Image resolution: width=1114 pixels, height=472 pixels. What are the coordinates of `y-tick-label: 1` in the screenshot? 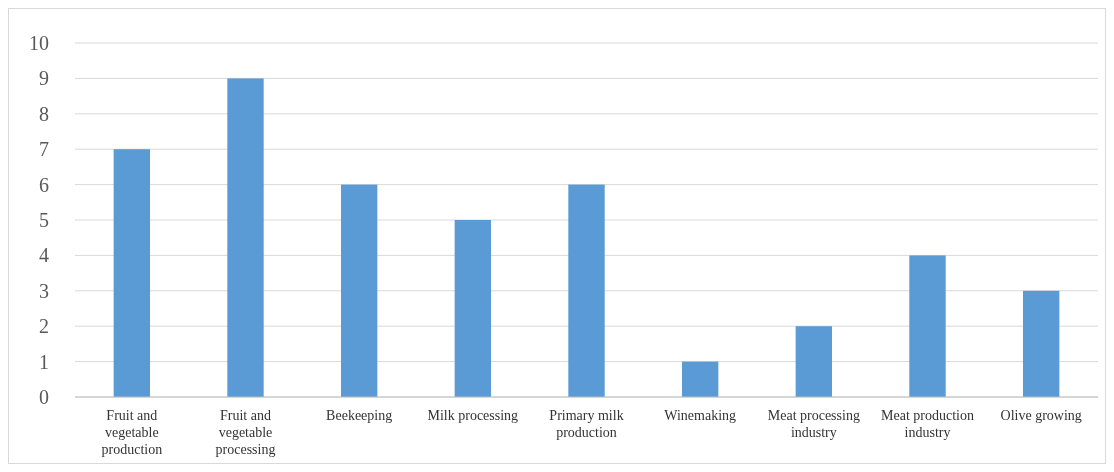 It's located at (44, 361).